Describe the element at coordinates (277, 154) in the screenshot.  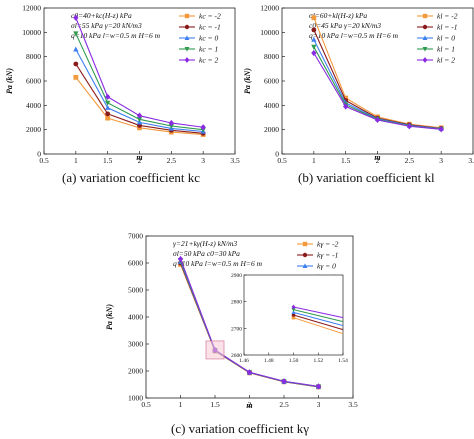
I see `chart-b-y-tick-label: 0` at that location.